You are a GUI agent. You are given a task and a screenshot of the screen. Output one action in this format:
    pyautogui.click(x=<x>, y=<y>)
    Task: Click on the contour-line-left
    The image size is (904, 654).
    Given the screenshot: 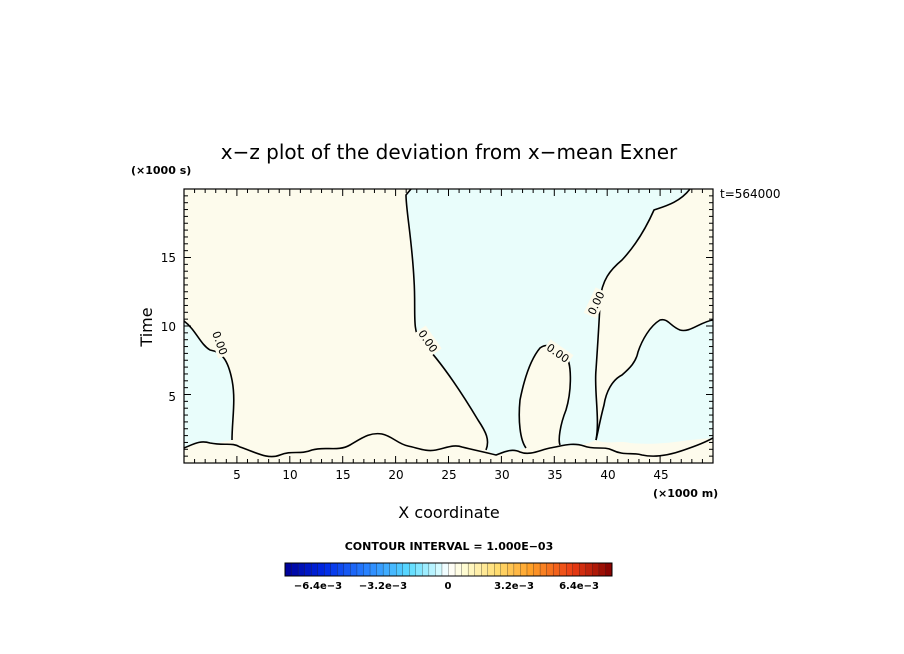 What is the action you would take?
    pyautogui.click(x=209, y=380)
    